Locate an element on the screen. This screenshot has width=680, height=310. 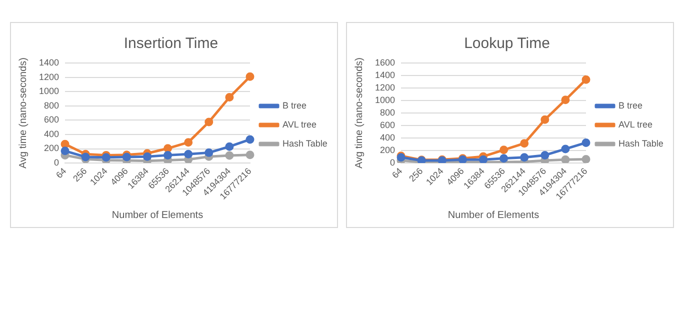
y-tick-label: 1600 is located at coordinates (385, 62).